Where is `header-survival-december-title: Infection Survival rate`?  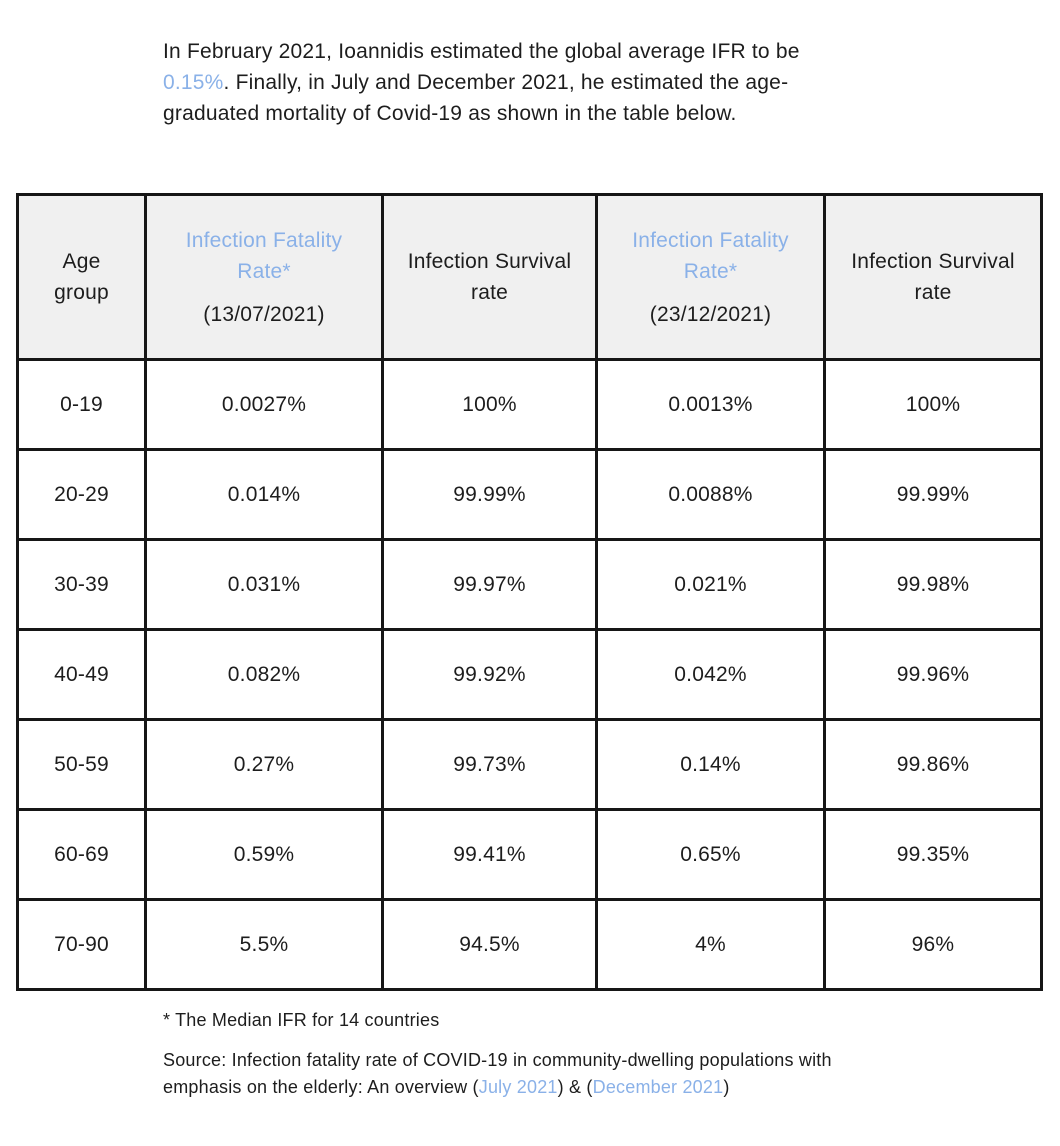 header-survival-december-title: Infection Survival rate is located at coordinates (933, 277).